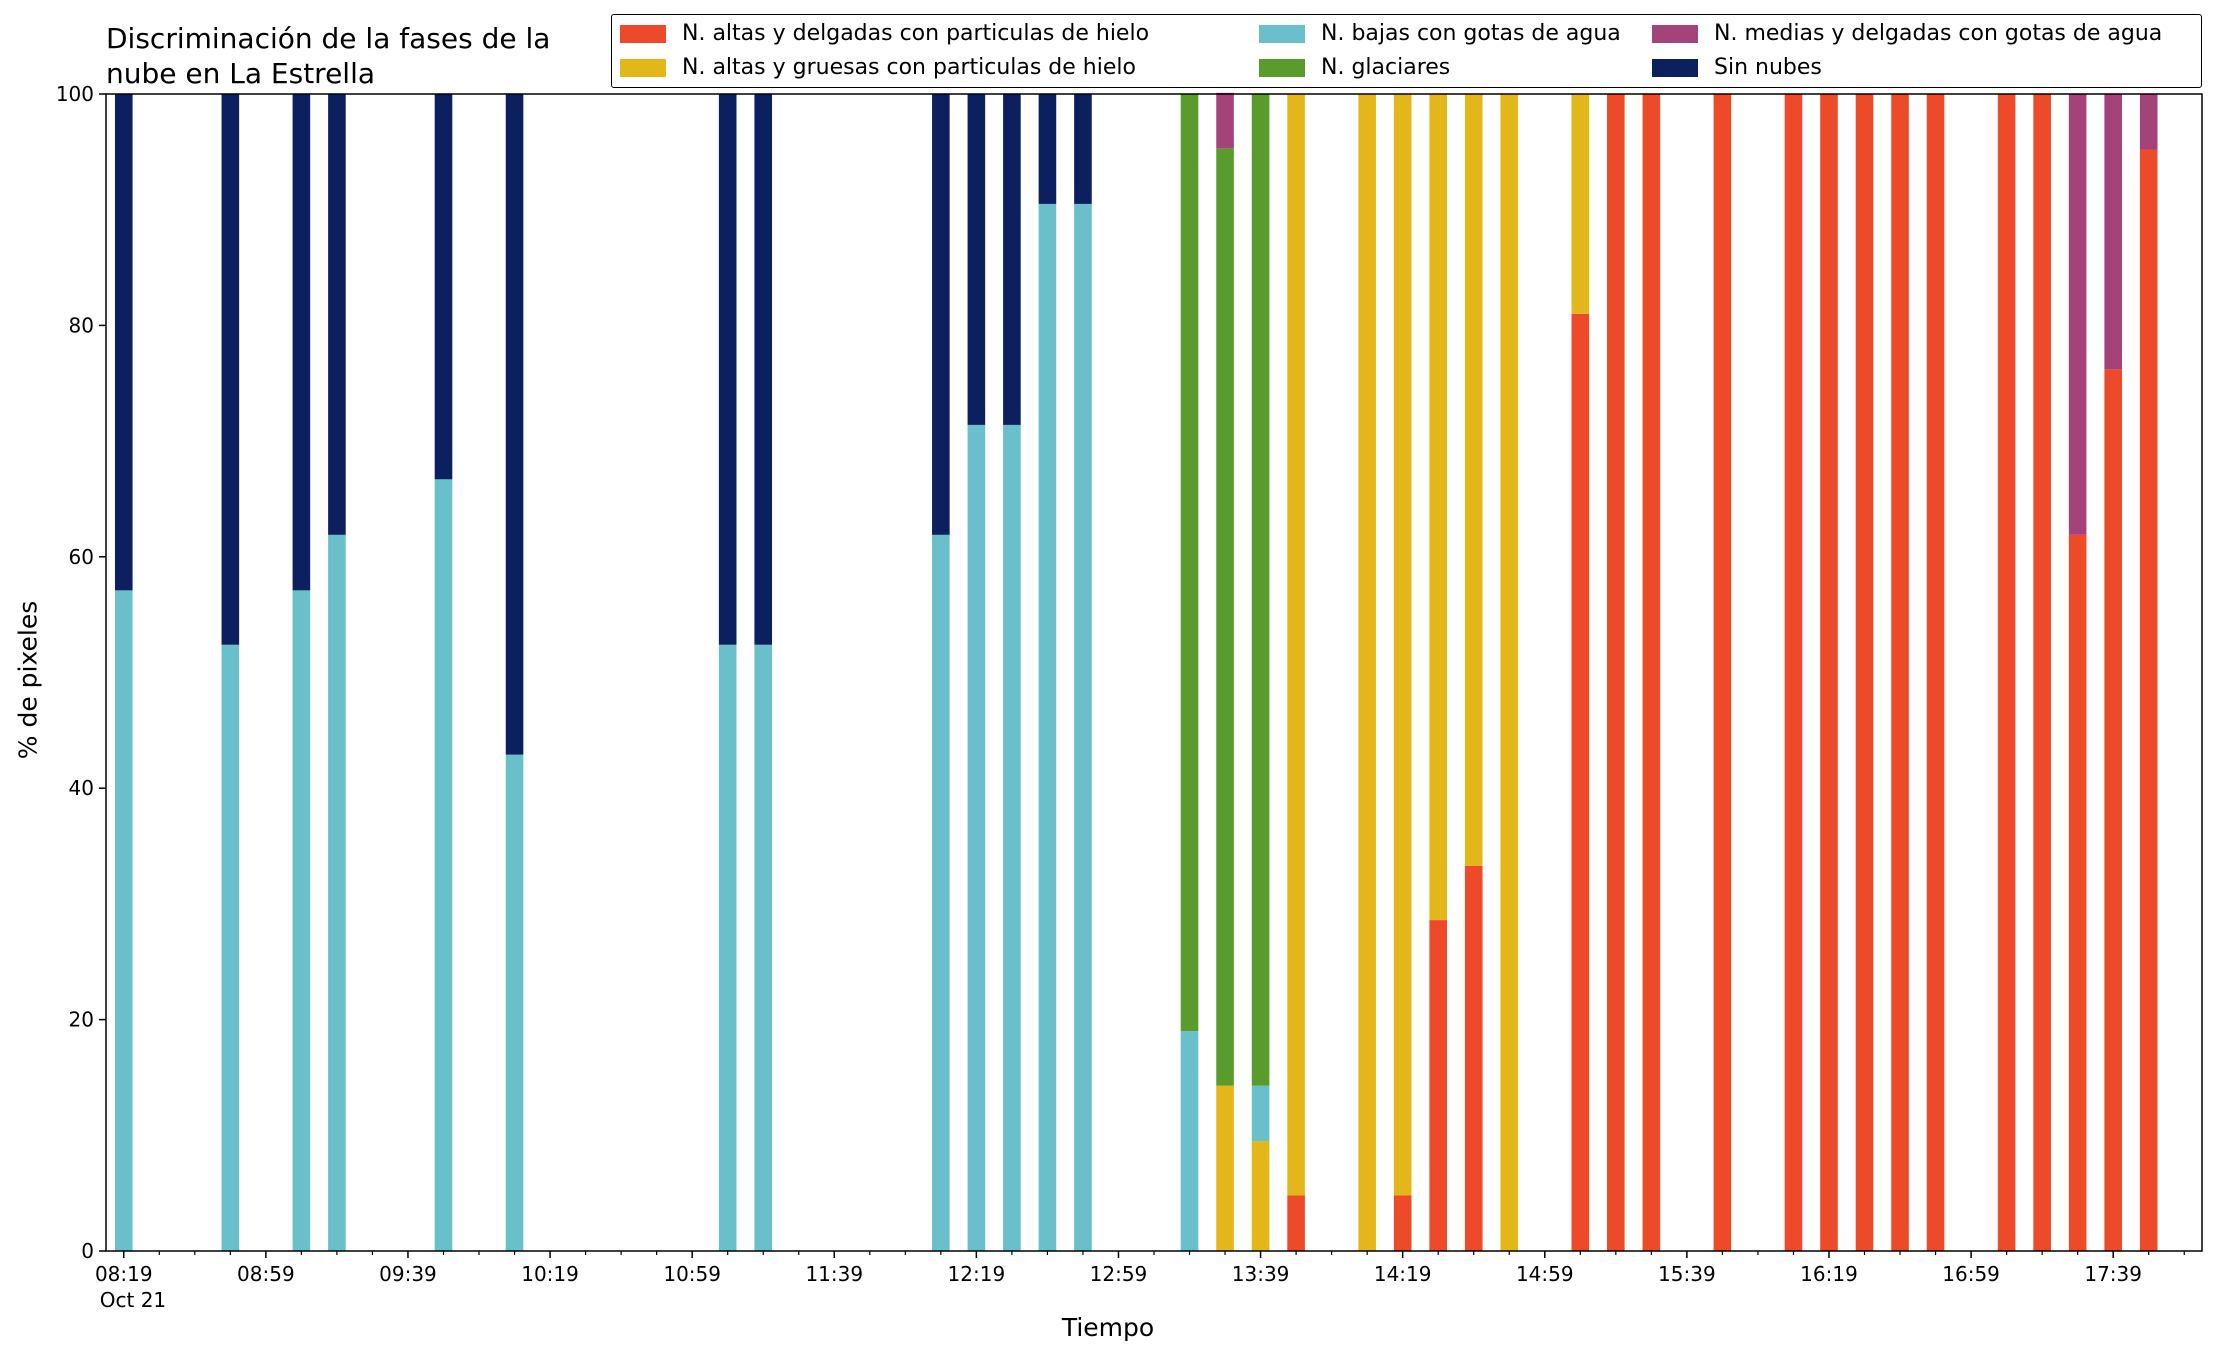 The width and height of the screenshot is (2216, 1355). Describe the element at coordinates (1971, 1274) in the screenshot. I see `x-tick-label: 16:59` at that location.